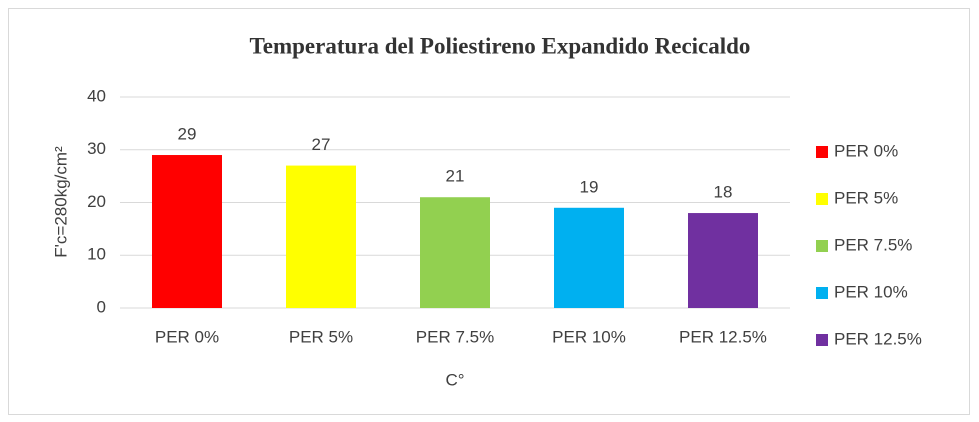  Describe the element at coordinates (455, 176) in the screenshot. I see `value-label: 21` at that location.